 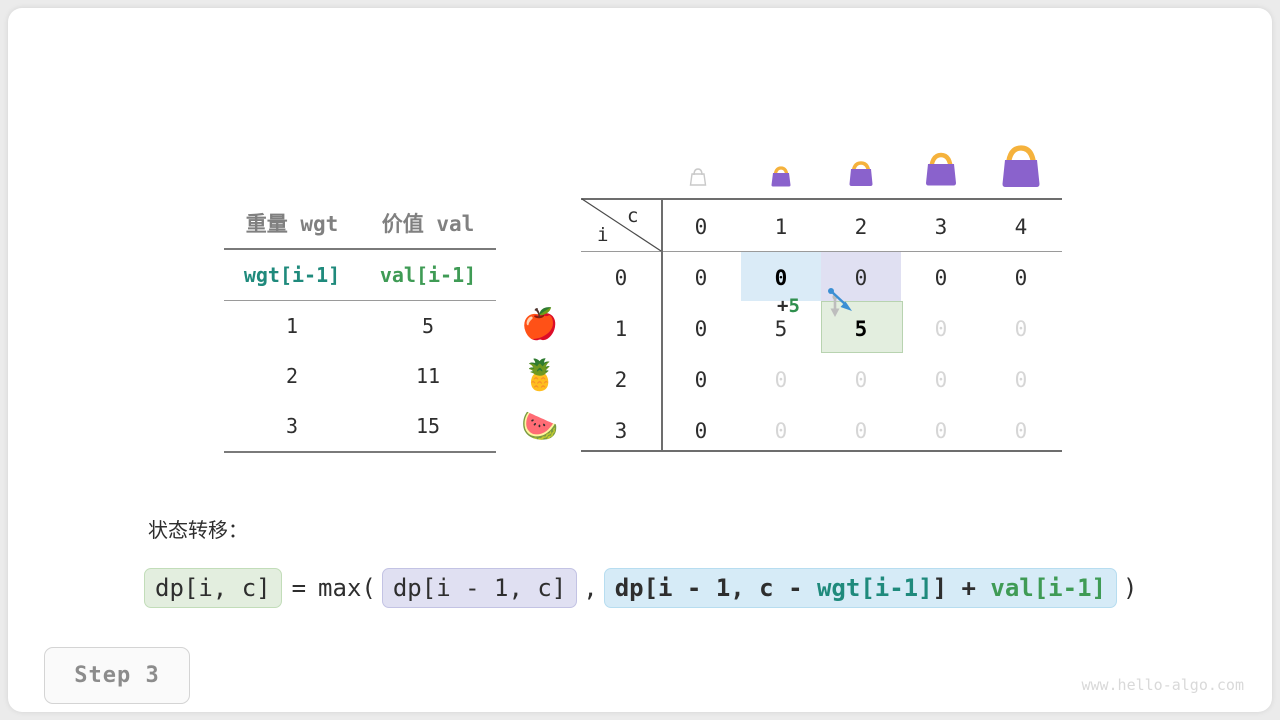 I want to click on formula-lhs-chip: dp[i, c], so click(x=213, y=588).